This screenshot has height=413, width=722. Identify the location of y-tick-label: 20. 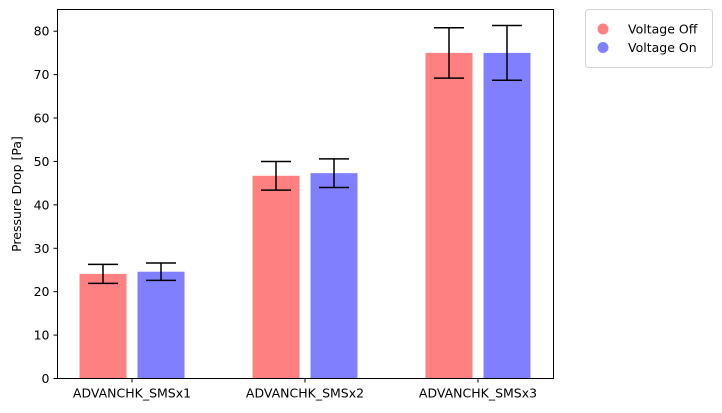
(42, 291).